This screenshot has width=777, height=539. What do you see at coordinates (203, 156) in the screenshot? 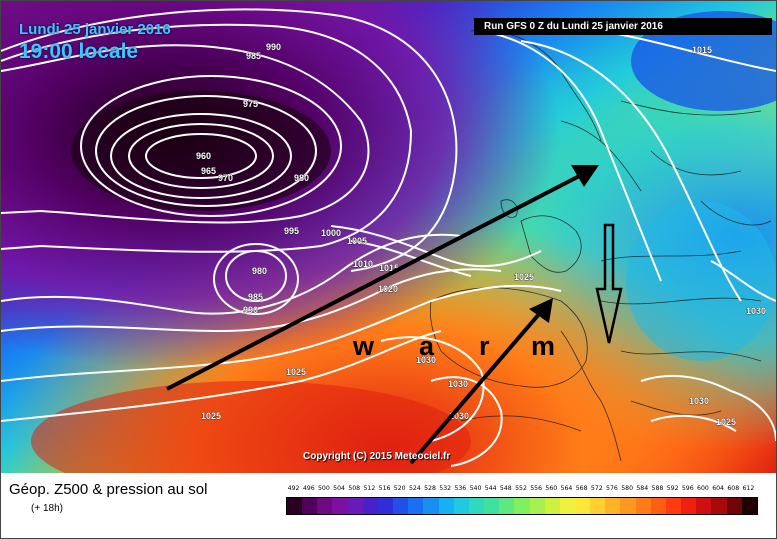
I see `svg-text: 960` at bounding box center [203, 156].